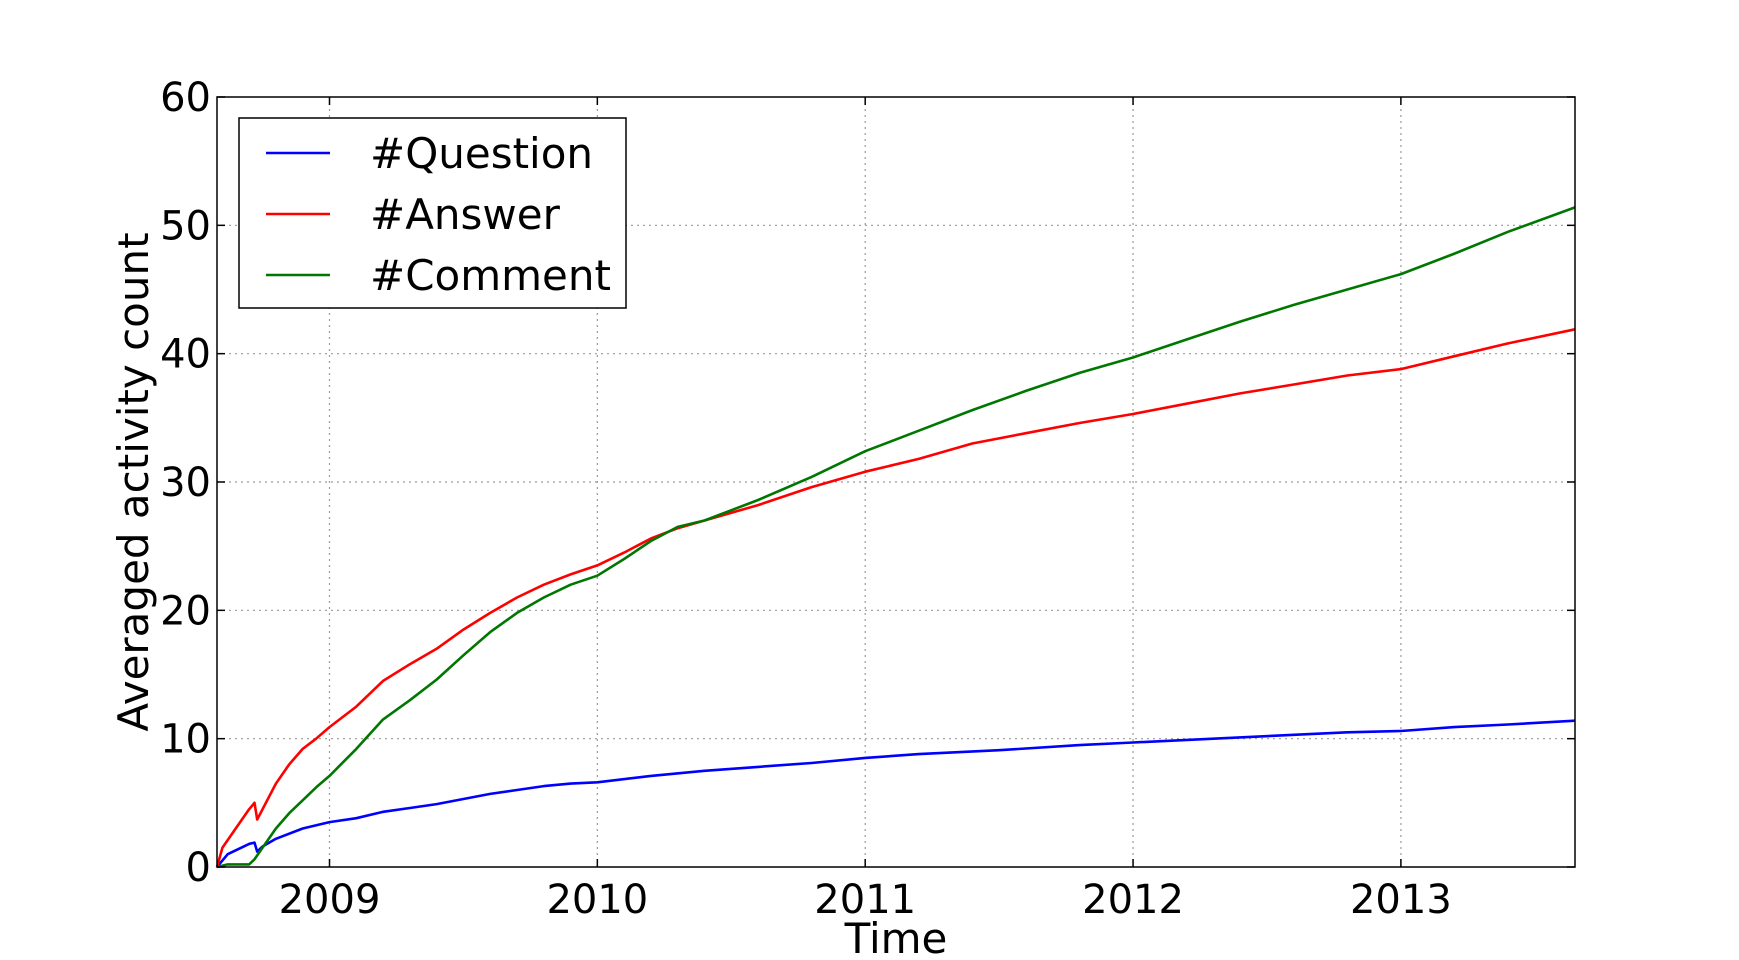 The height and width of the screenshot is (960, 1739). Describe the element at coordinates (185, 740) in the screenshot. I see `y-tick-label: 10` at that location.